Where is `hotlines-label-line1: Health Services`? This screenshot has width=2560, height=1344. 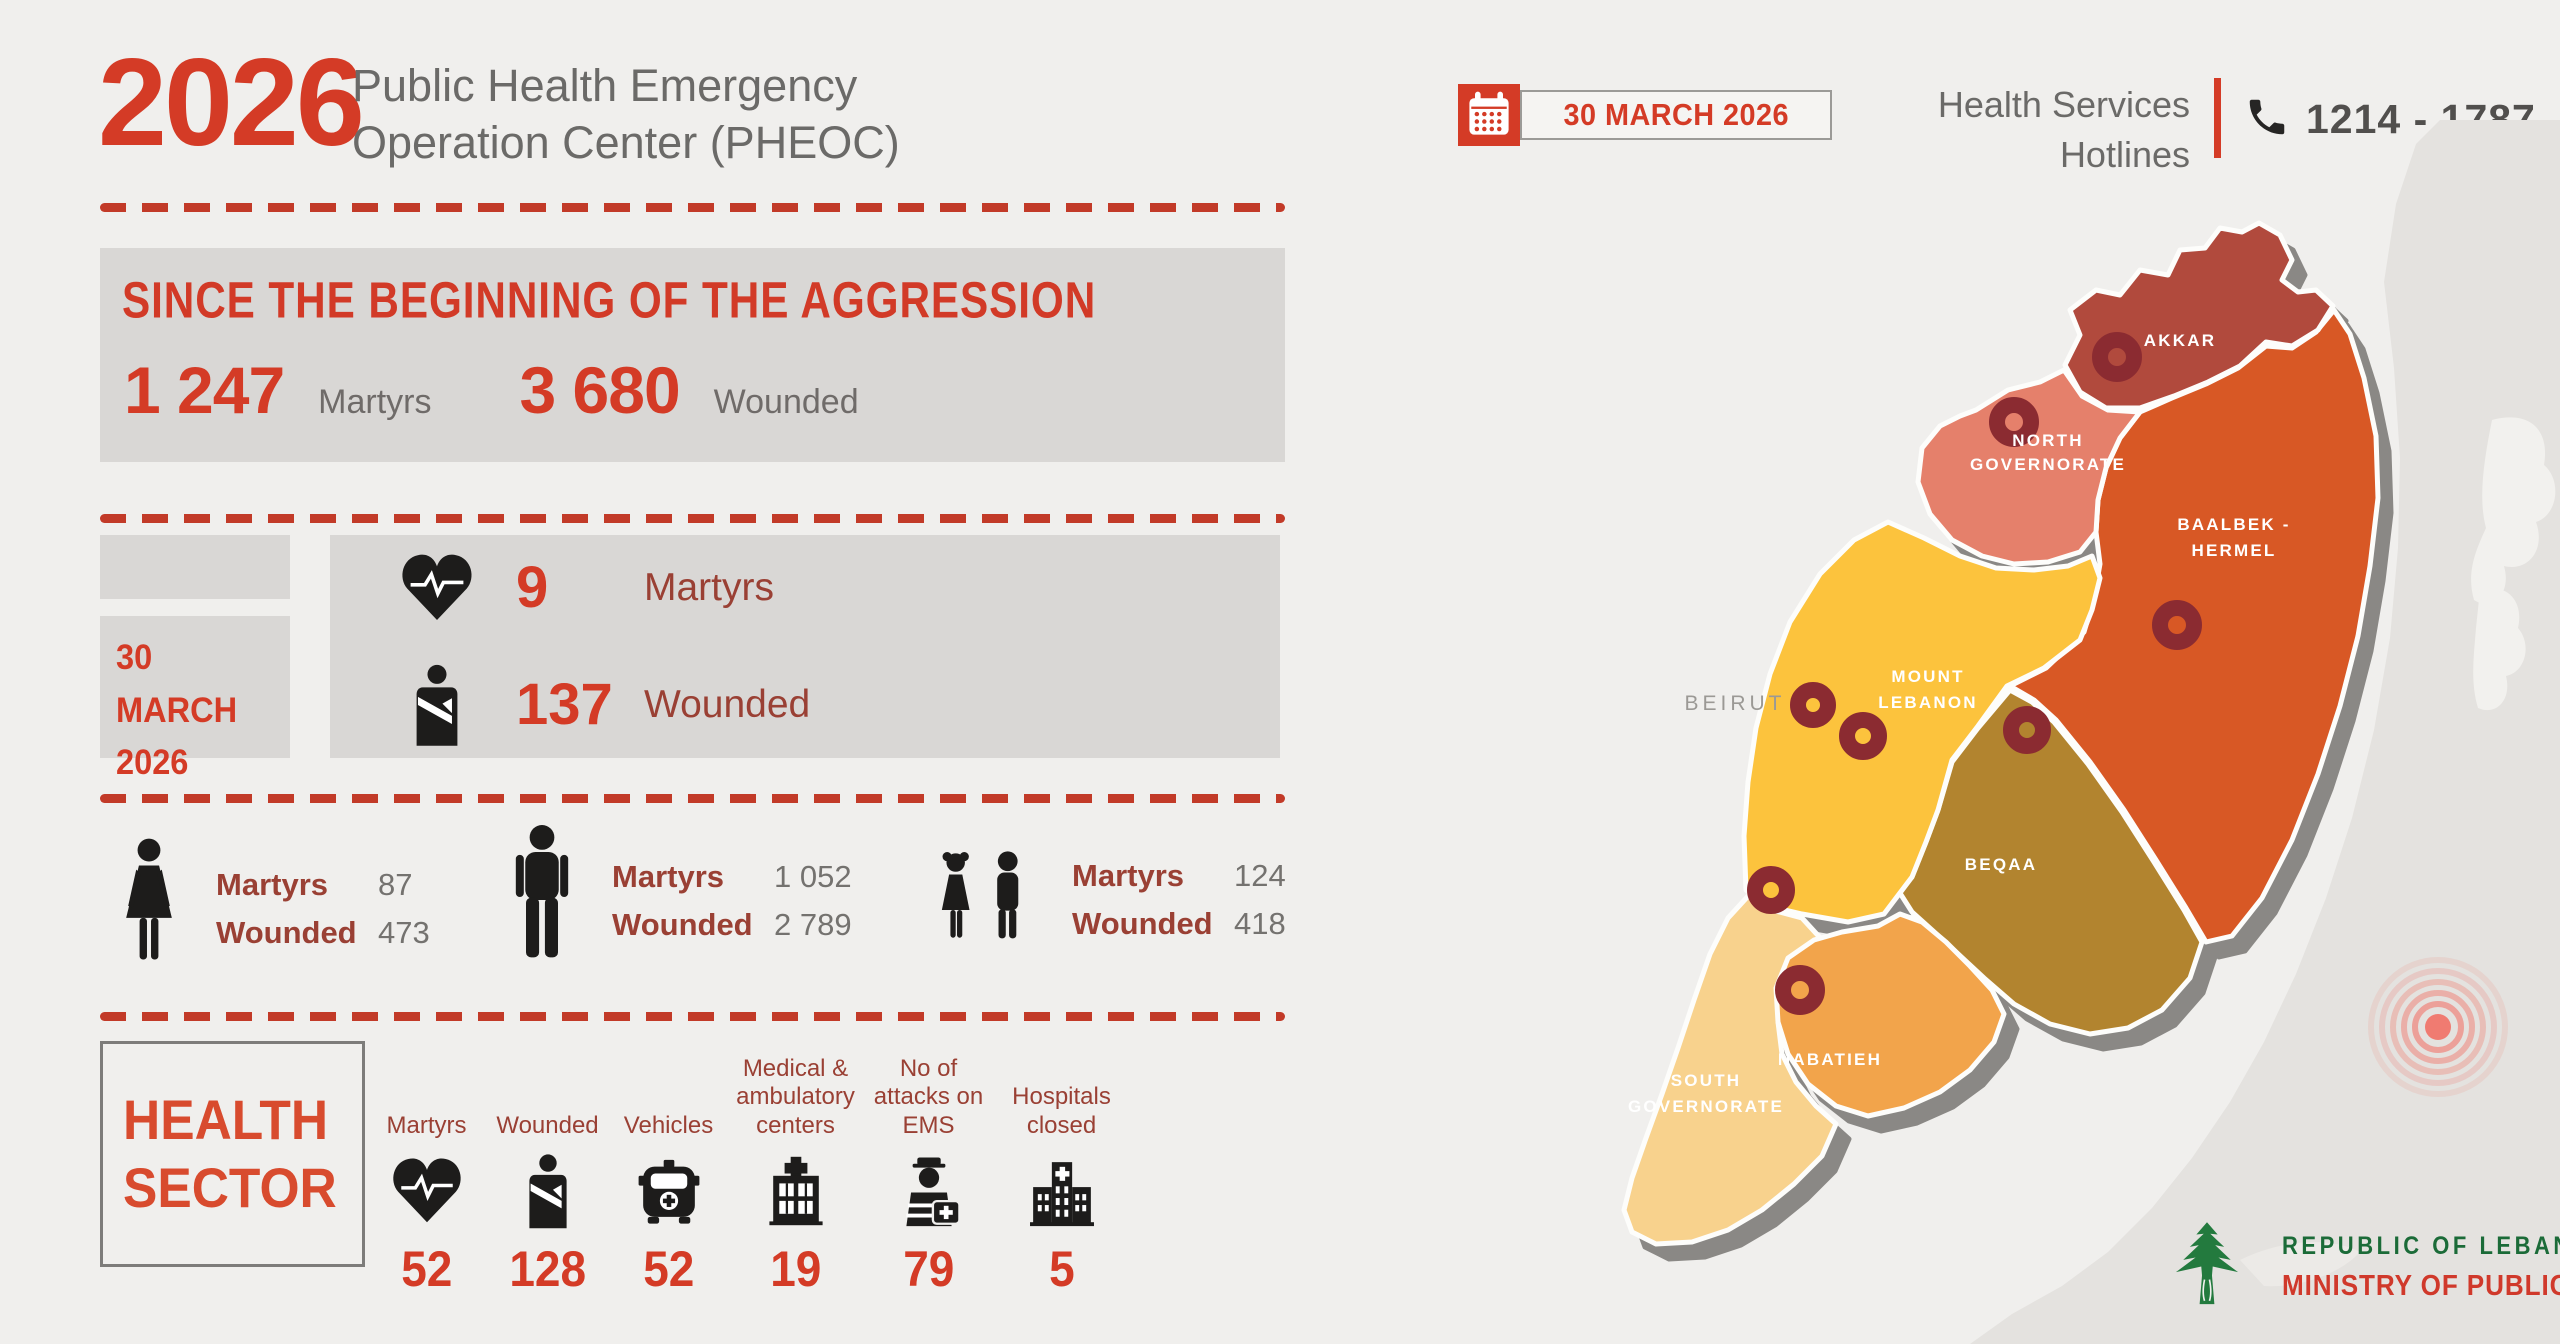 hotlines-label-line1: Health Services is located at coordinates (2063, 104).